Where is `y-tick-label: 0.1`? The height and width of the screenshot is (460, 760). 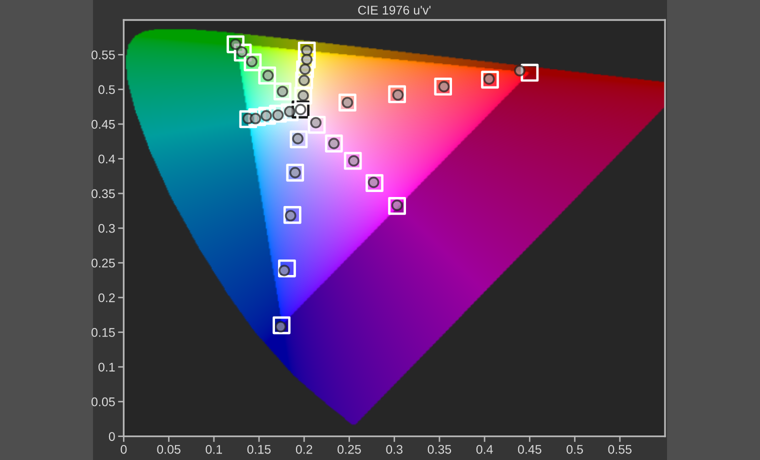 y-tick-label: 0.1 is located at coordinates (106, 367).